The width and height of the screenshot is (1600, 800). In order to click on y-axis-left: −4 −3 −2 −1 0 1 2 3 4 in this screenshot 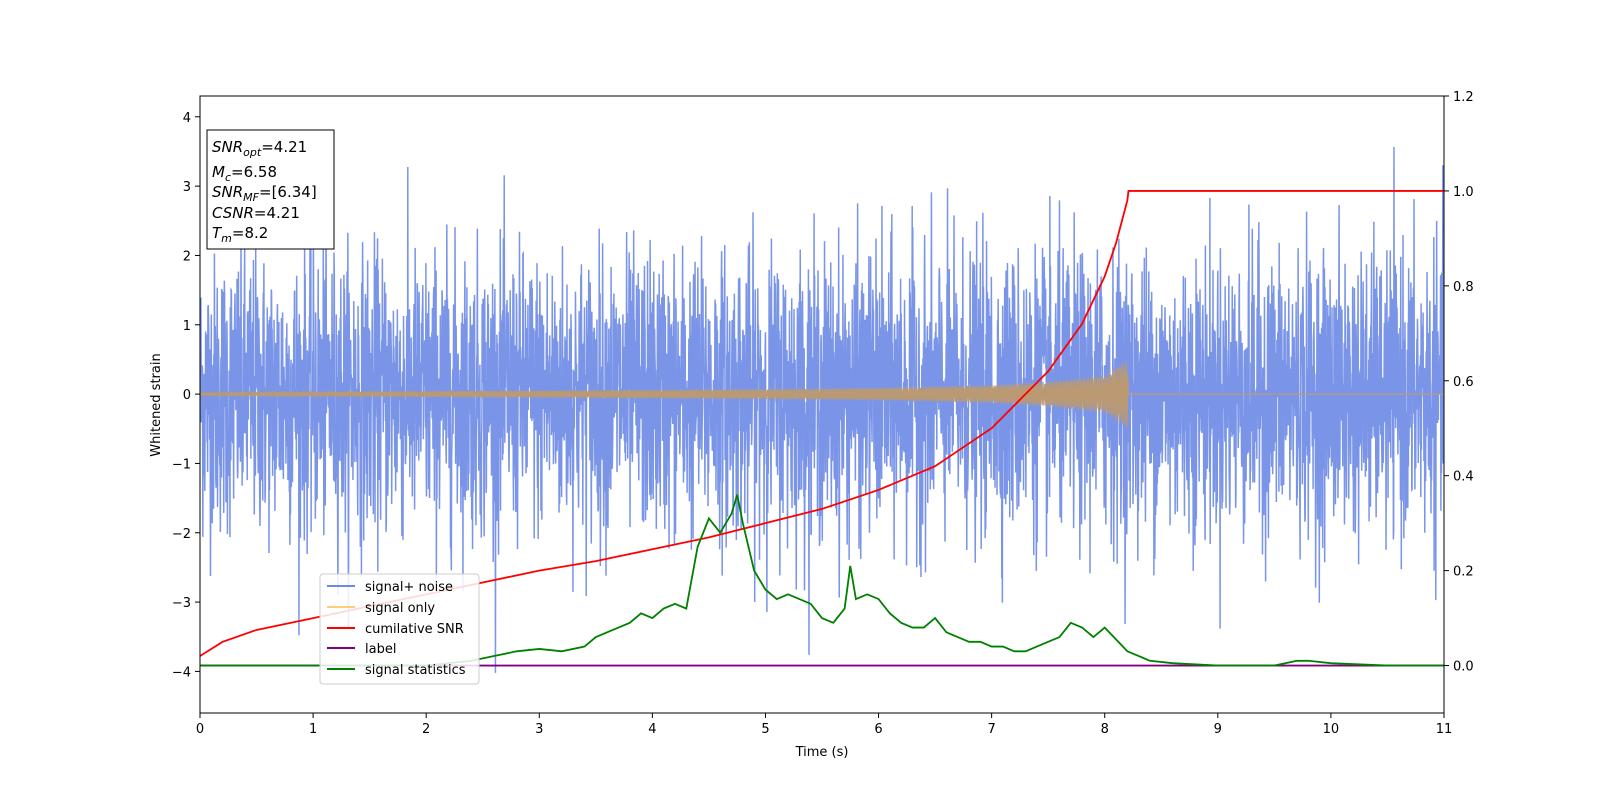, I will do `click(186, 395)`.